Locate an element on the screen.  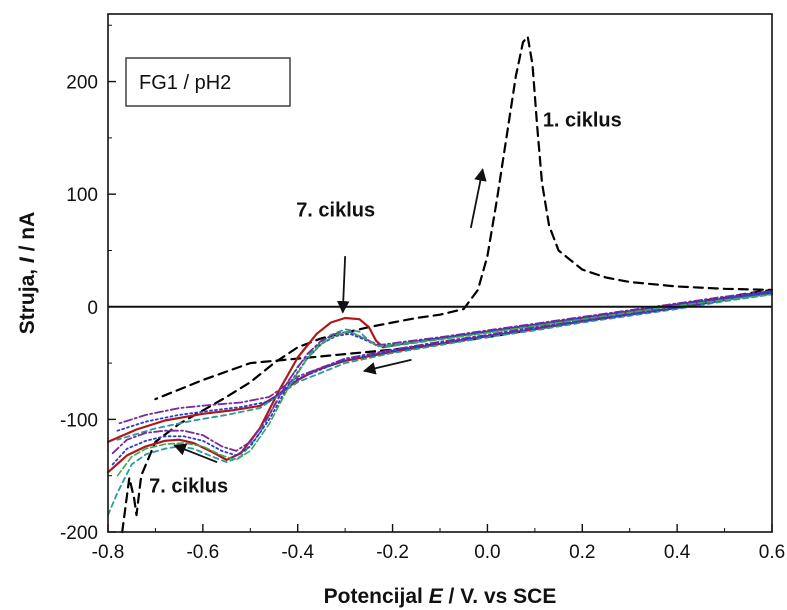
x-tick-label: 0.2 is located at coordinates (582, 552).